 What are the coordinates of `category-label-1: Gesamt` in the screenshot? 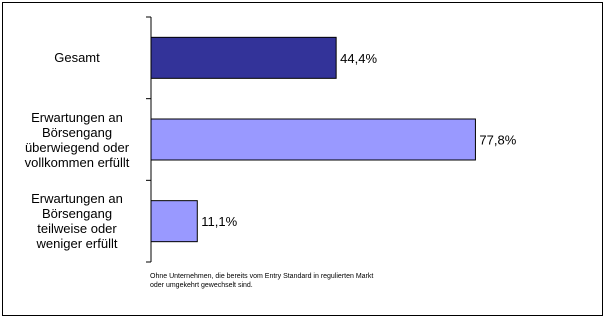 It's located at (77, 58).